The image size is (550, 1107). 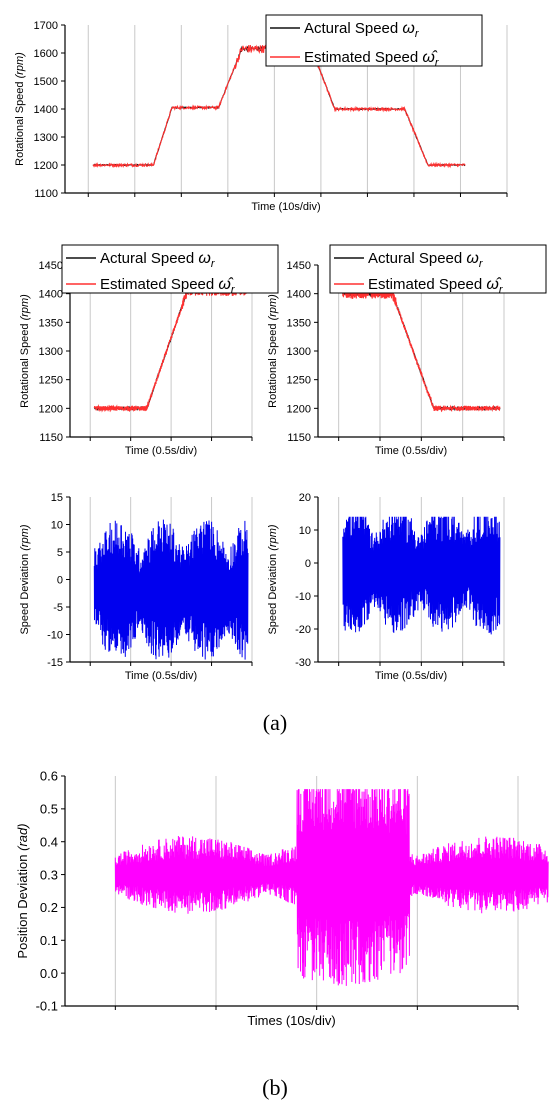 What do you see at coordinates (49, 776) in the screenshot?
I see `y-tick-label: 0.6` at bounding box center [49, 776].